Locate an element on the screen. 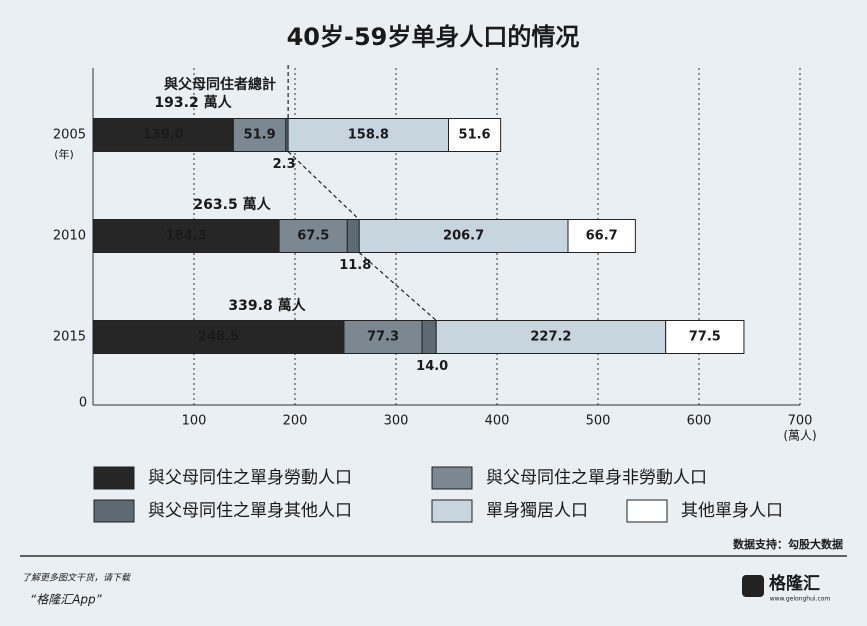  value-label: 184.3 is located at coordinates (186, 236).